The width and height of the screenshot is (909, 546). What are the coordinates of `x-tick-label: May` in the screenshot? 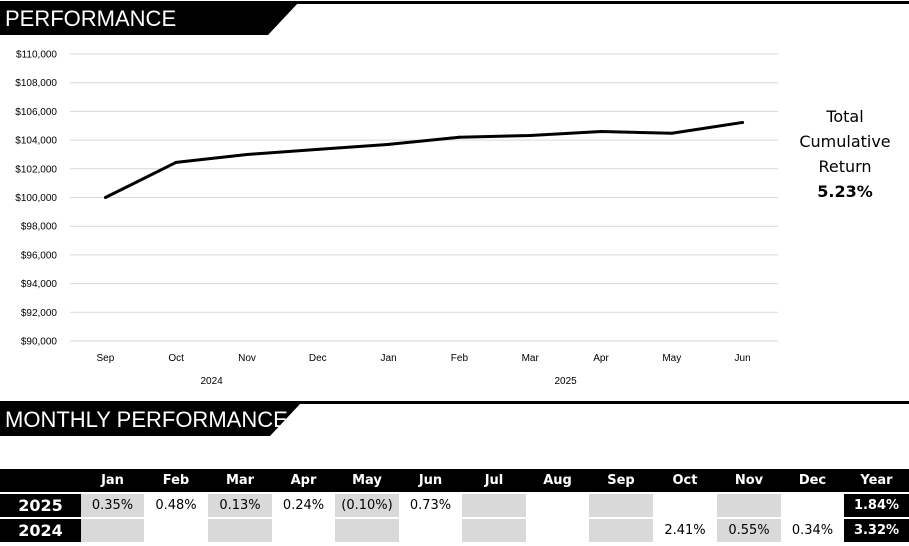 It's located at (671, 358).